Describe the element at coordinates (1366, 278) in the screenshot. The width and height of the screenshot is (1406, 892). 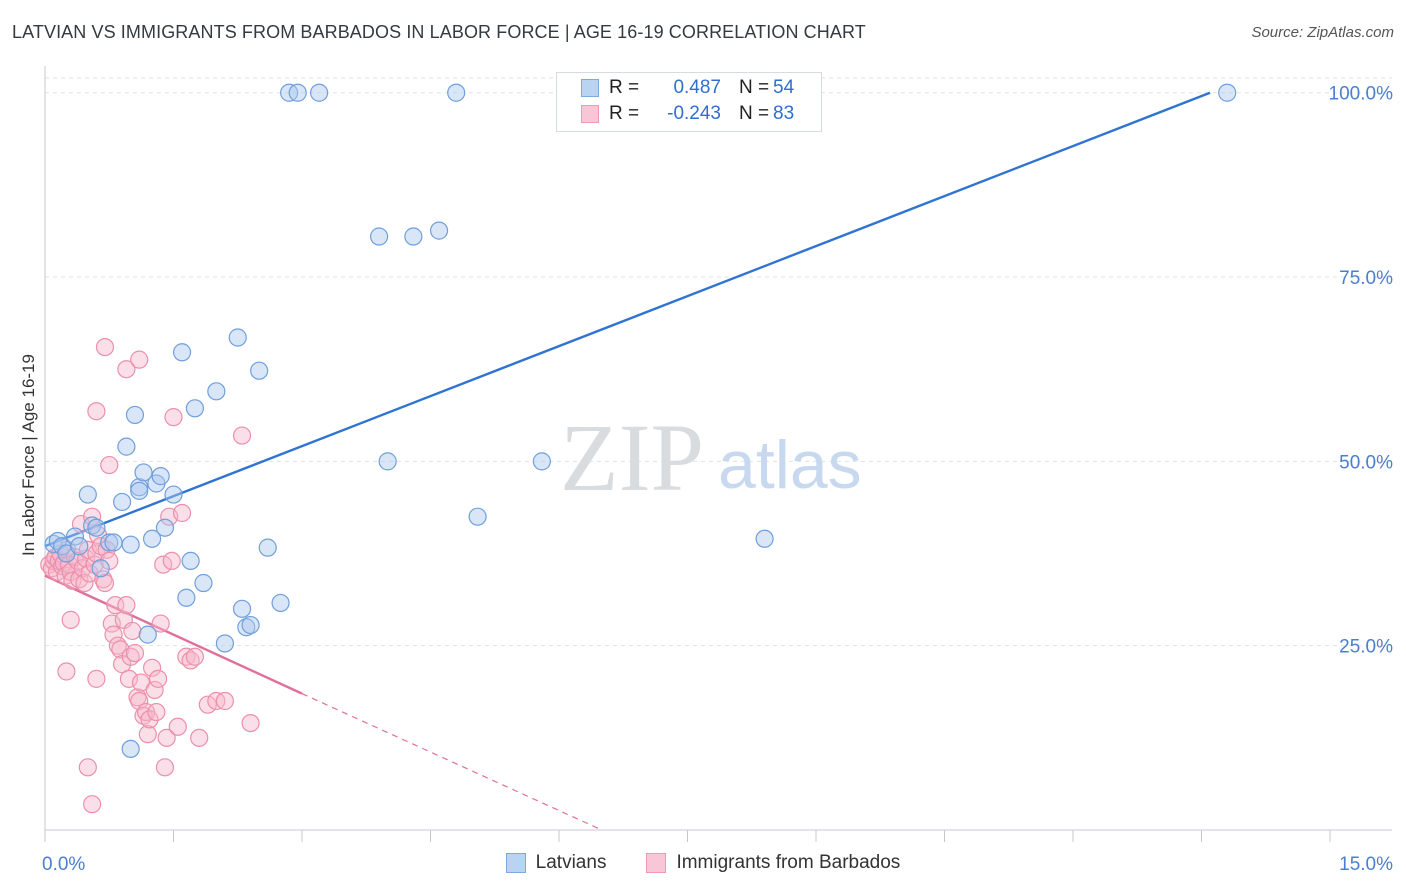
I see `y-tick-label: 75.0%` at that location.